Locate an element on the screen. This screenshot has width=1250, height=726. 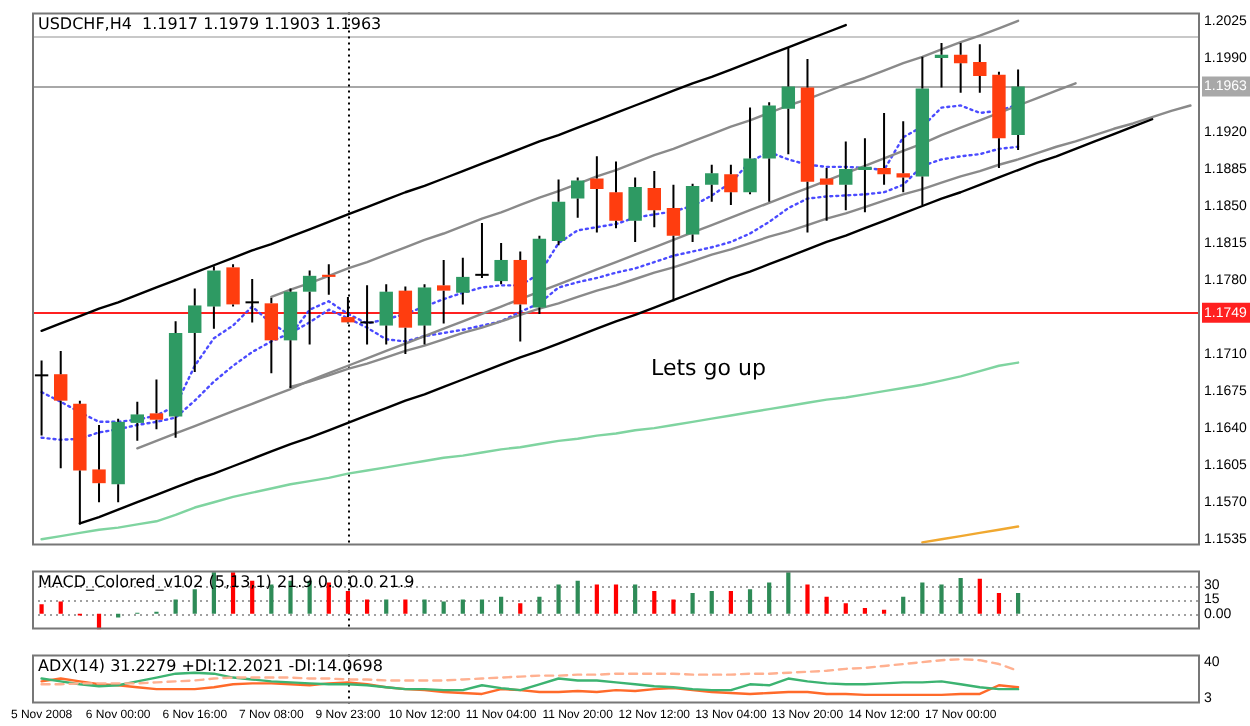
annotation: Lets go up is located at coordinates (708, 368).